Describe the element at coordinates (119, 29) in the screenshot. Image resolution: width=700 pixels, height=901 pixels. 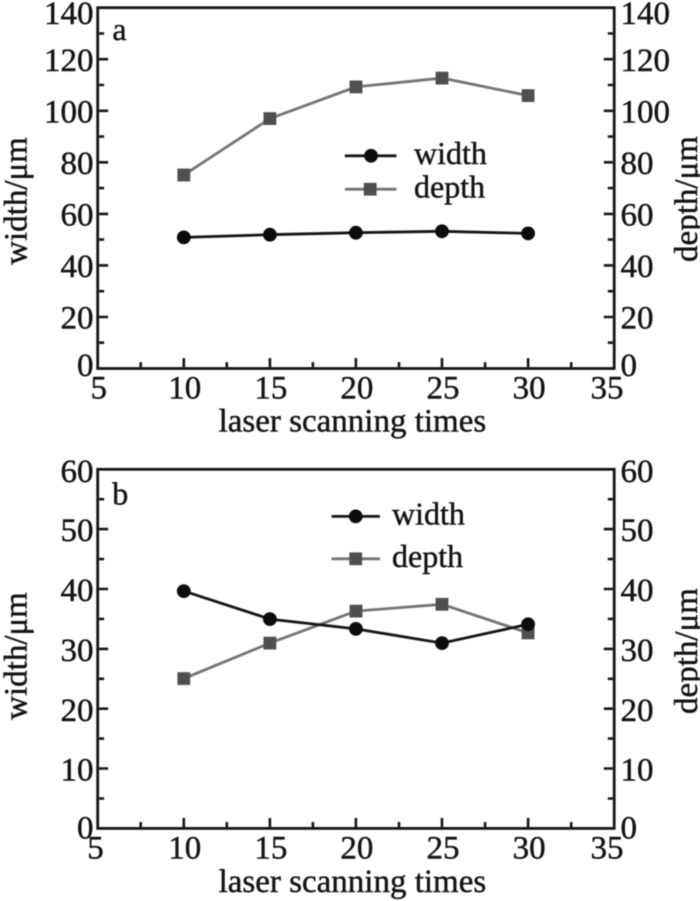
I see `svg-text: a` at that location.